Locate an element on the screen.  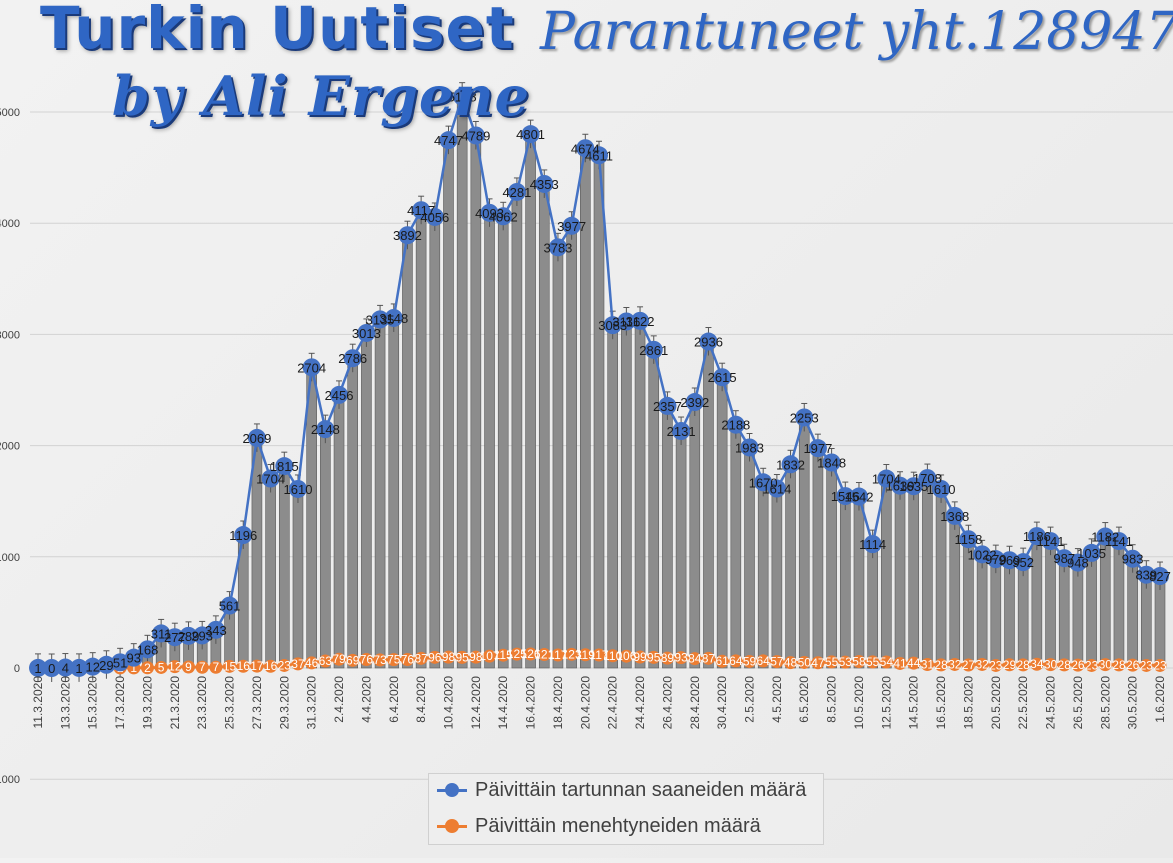
cases-data-label: 3122 is located at coordinates (640, 321).